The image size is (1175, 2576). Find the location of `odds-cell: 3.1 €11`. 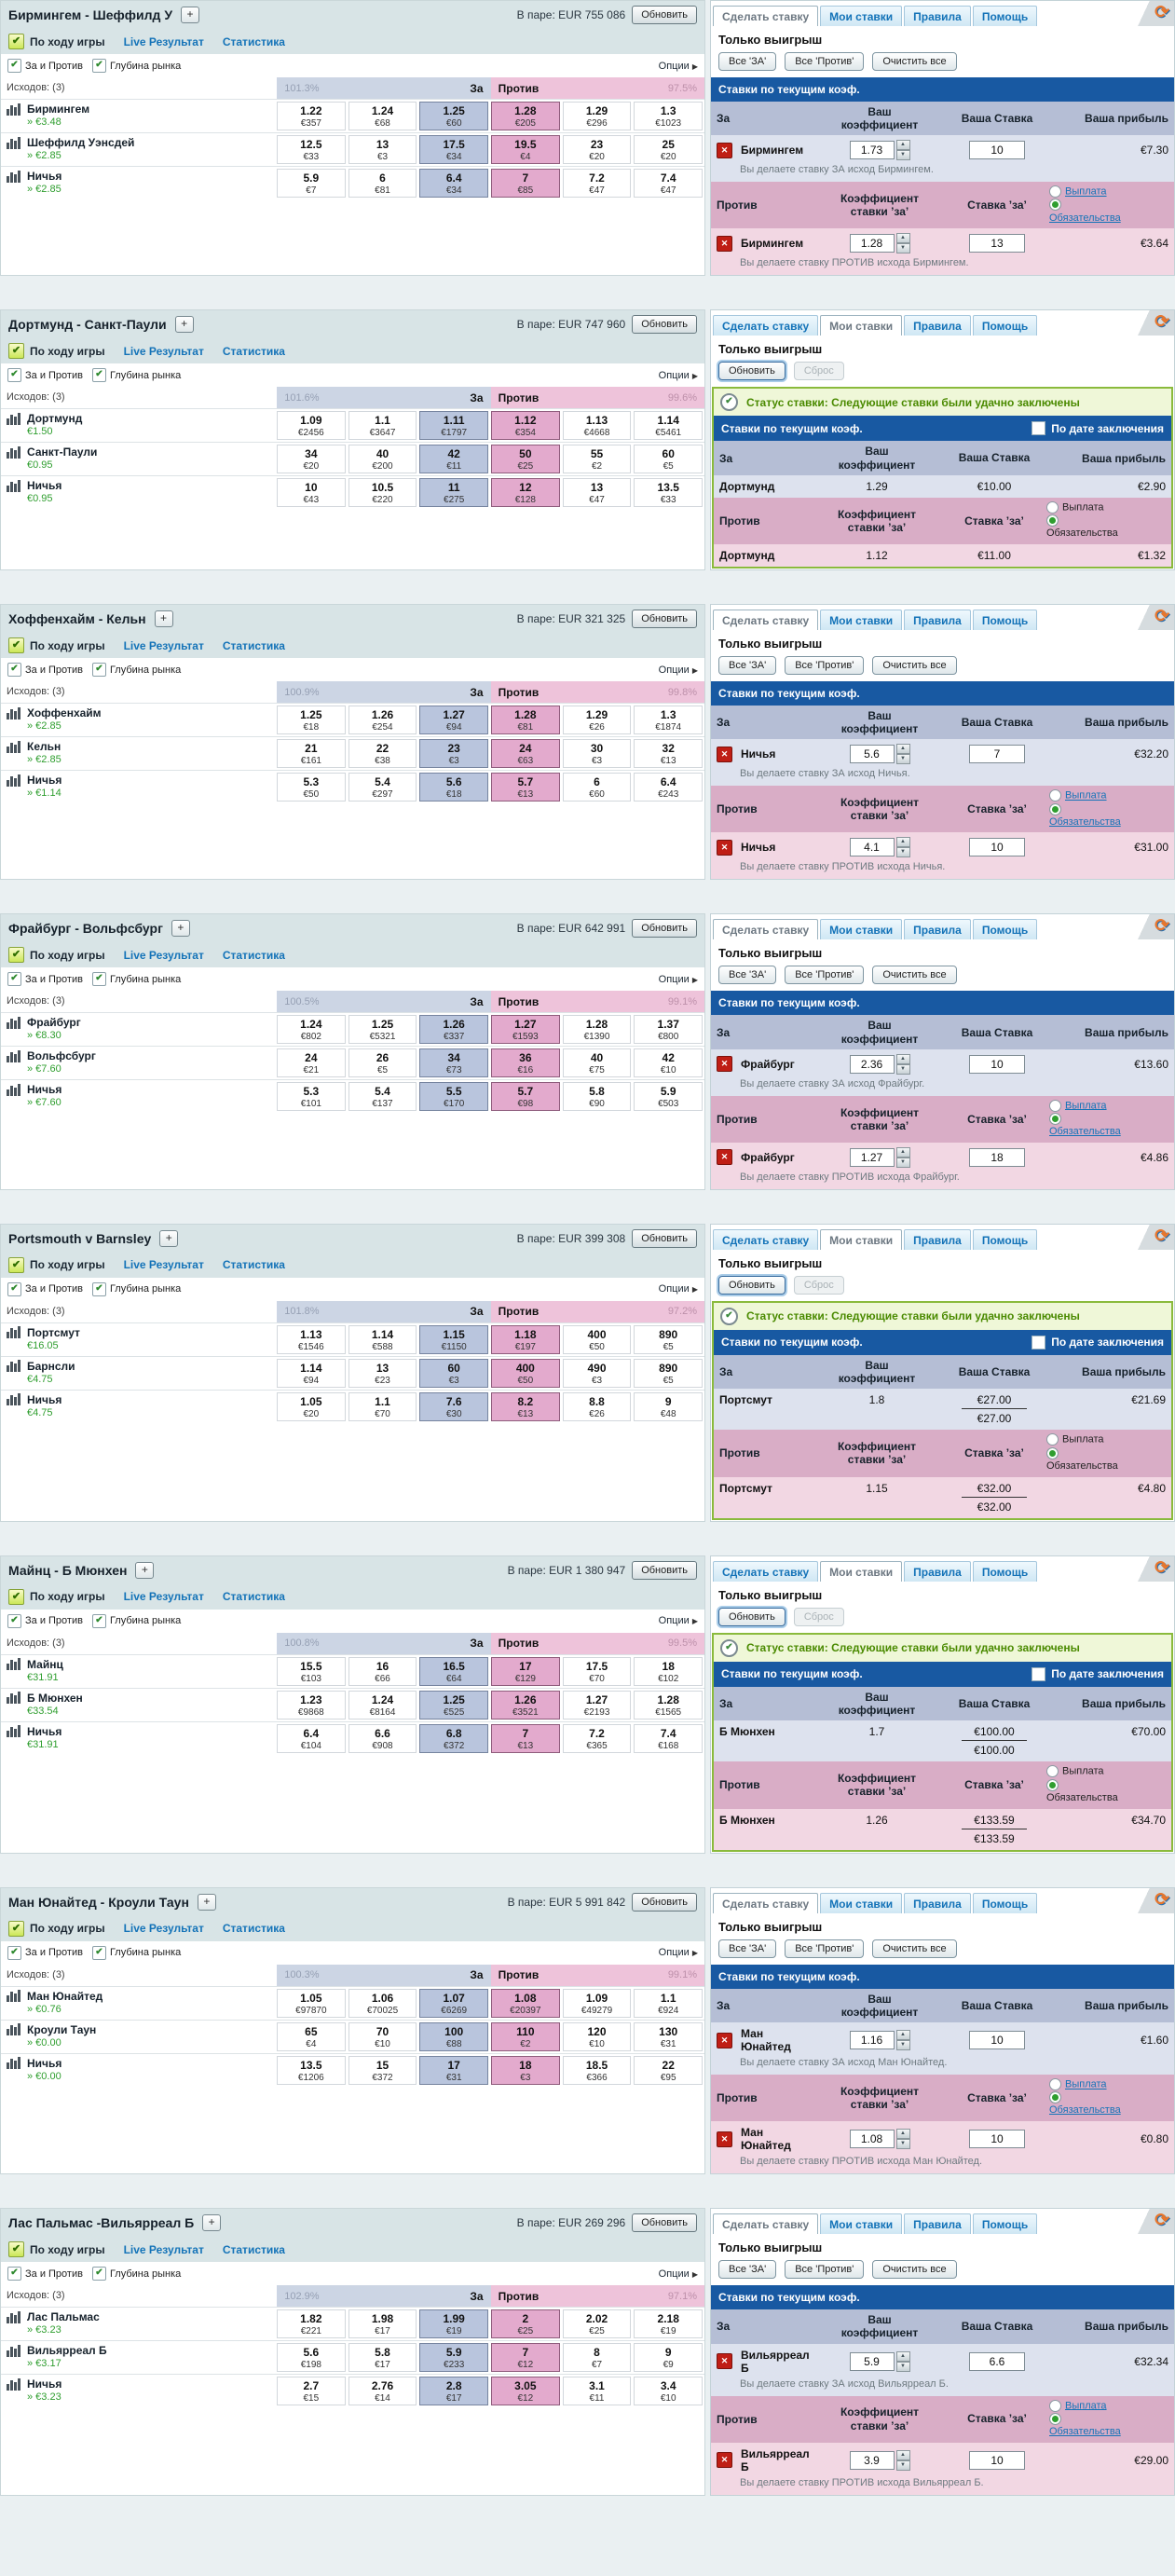

odds-cell: 3.1 €11 is located at coordinates (597, 2391).